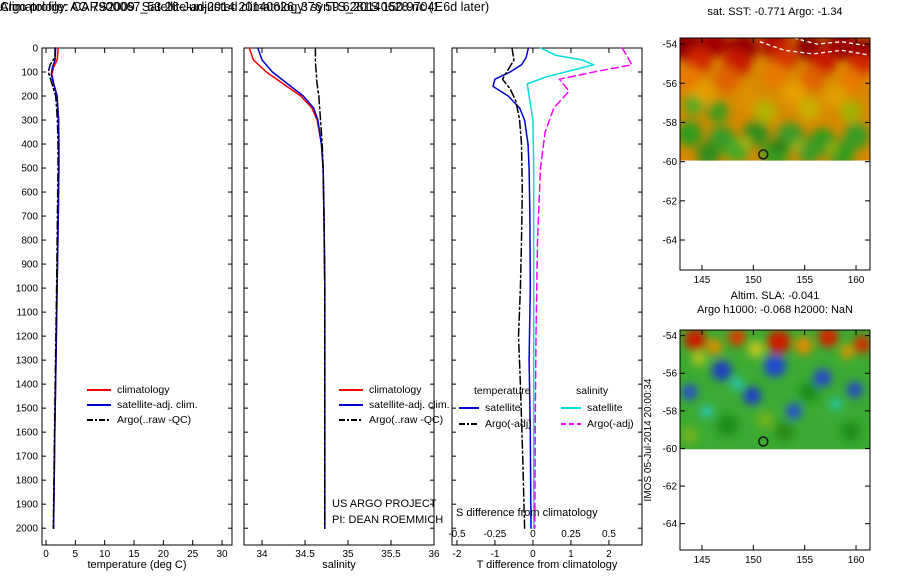 Image resolution: width=900 pixels, height=580 pixels. I want to click on tick-label: 400, so click(29, 145).